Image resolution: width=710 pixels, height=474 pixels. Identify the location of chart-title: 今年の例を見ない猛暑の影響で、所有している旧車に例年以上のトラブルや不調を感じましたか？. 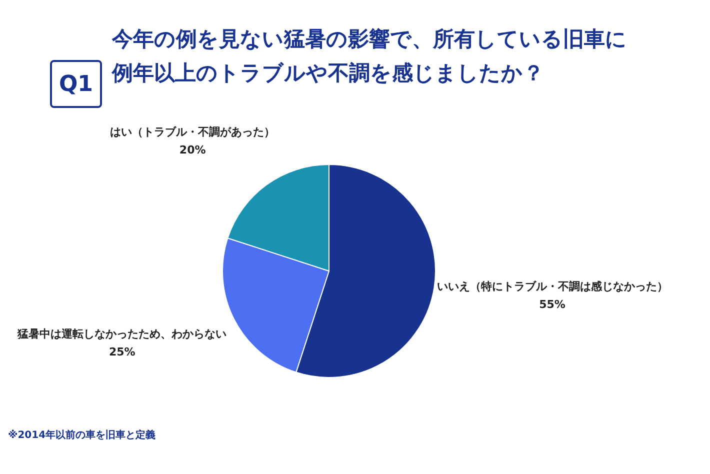
(370, 56).